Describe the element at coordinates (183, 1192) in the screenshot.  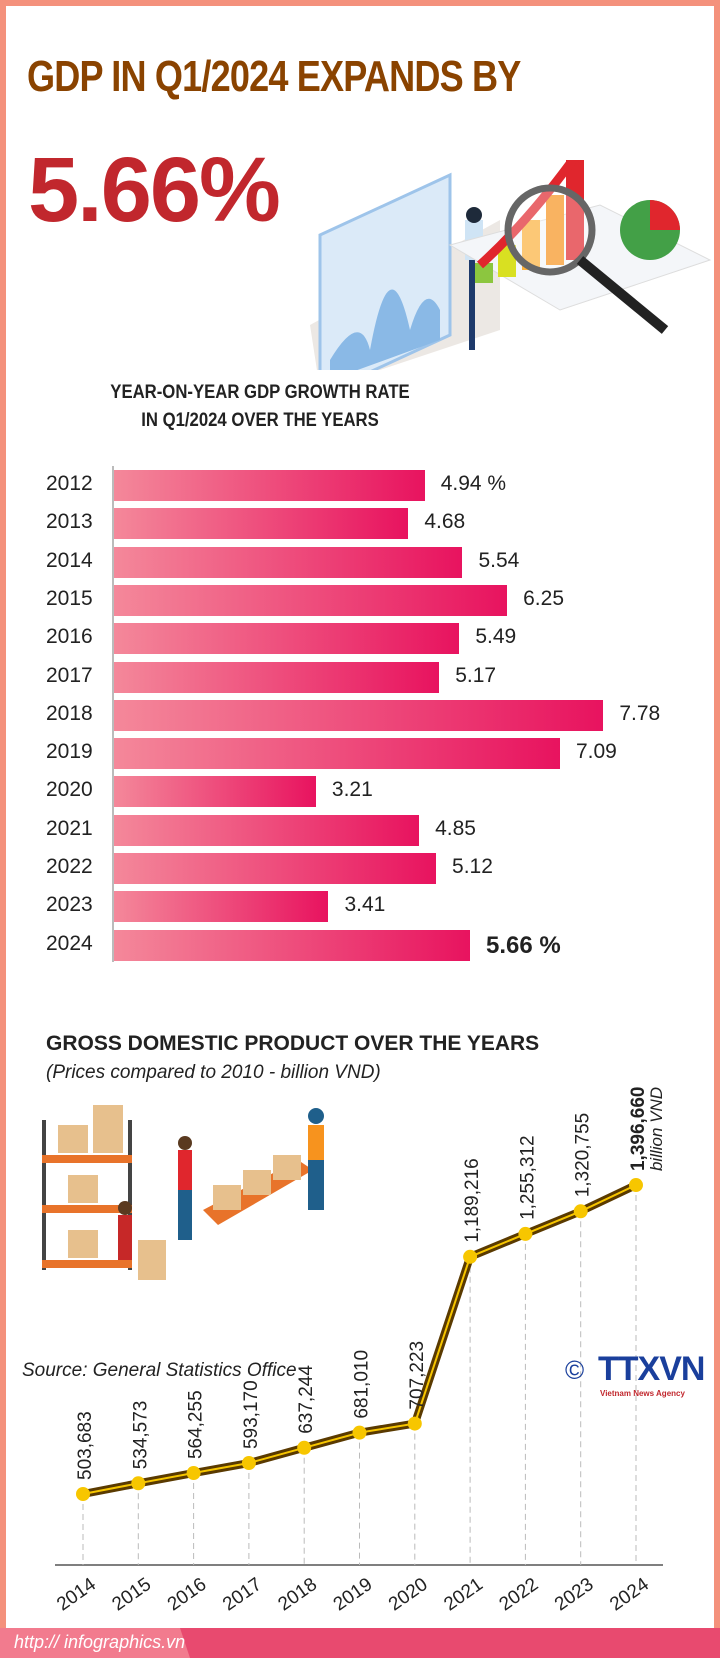
I see `warehouse-illustration` at that location.